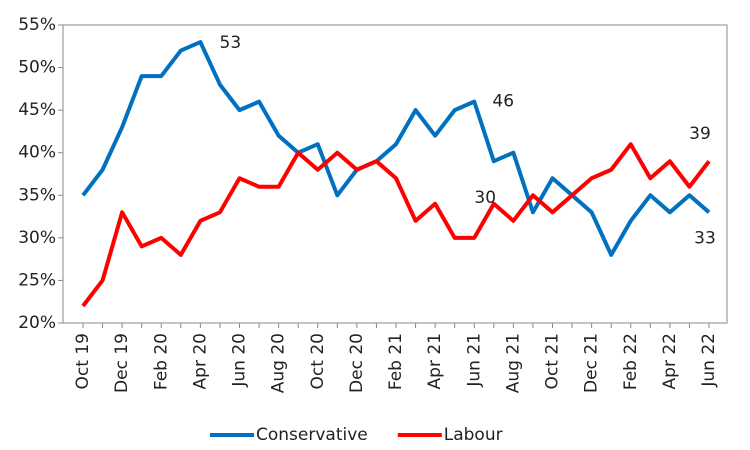 This screenshot has width=750, height=450. What do you see at coordinates (709, 360) in the screenshot?
I see `x-tick-label: Jun 22` at bounding box center [709, 360].